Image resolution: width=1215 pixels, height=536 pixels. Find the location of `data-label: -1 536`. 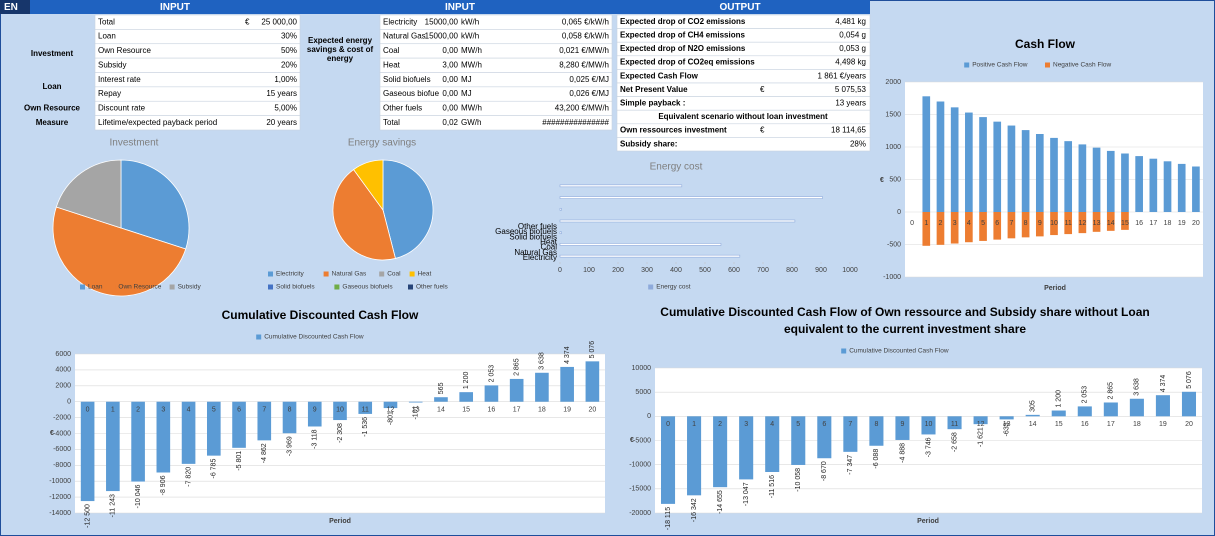

data-label: -1 536 is located at coordinates (365, 427).